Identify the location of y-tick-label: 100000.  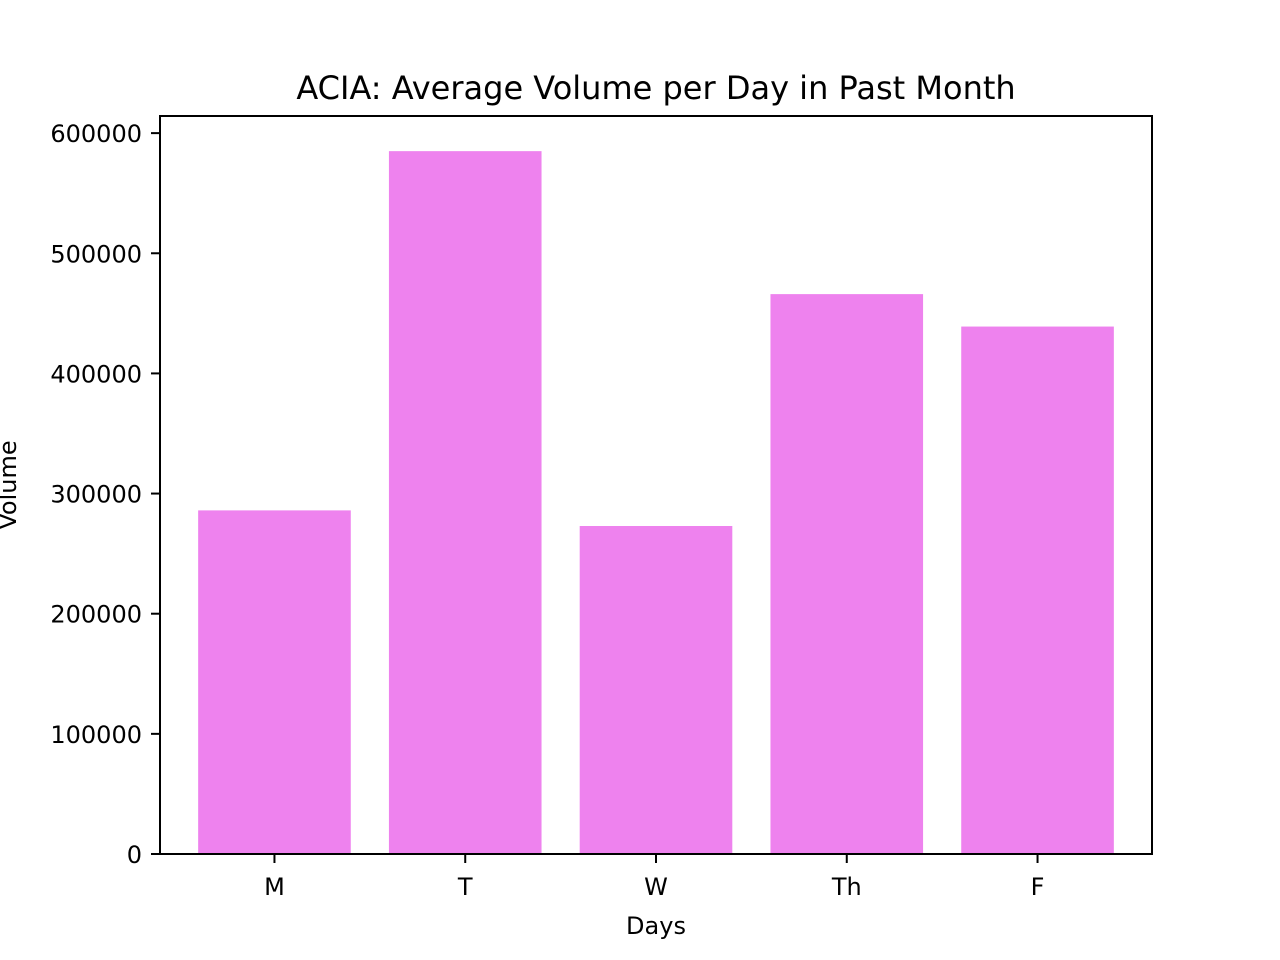
(96, 735).